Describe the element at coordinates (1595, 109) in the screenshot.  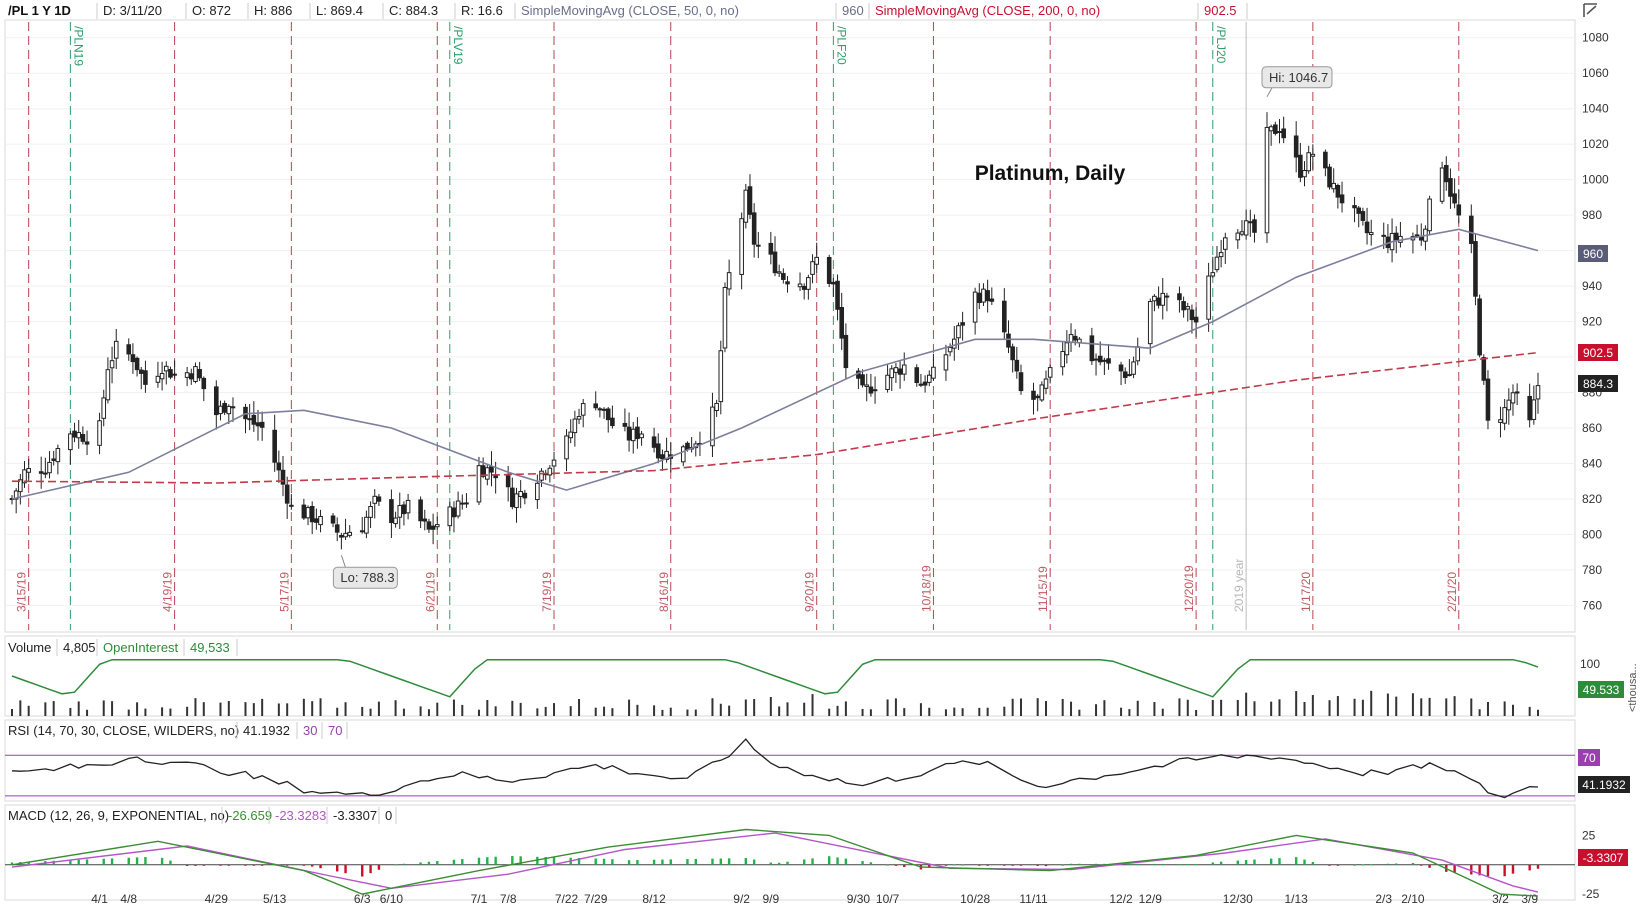
I see `price-tick-label: 1040` at that location.